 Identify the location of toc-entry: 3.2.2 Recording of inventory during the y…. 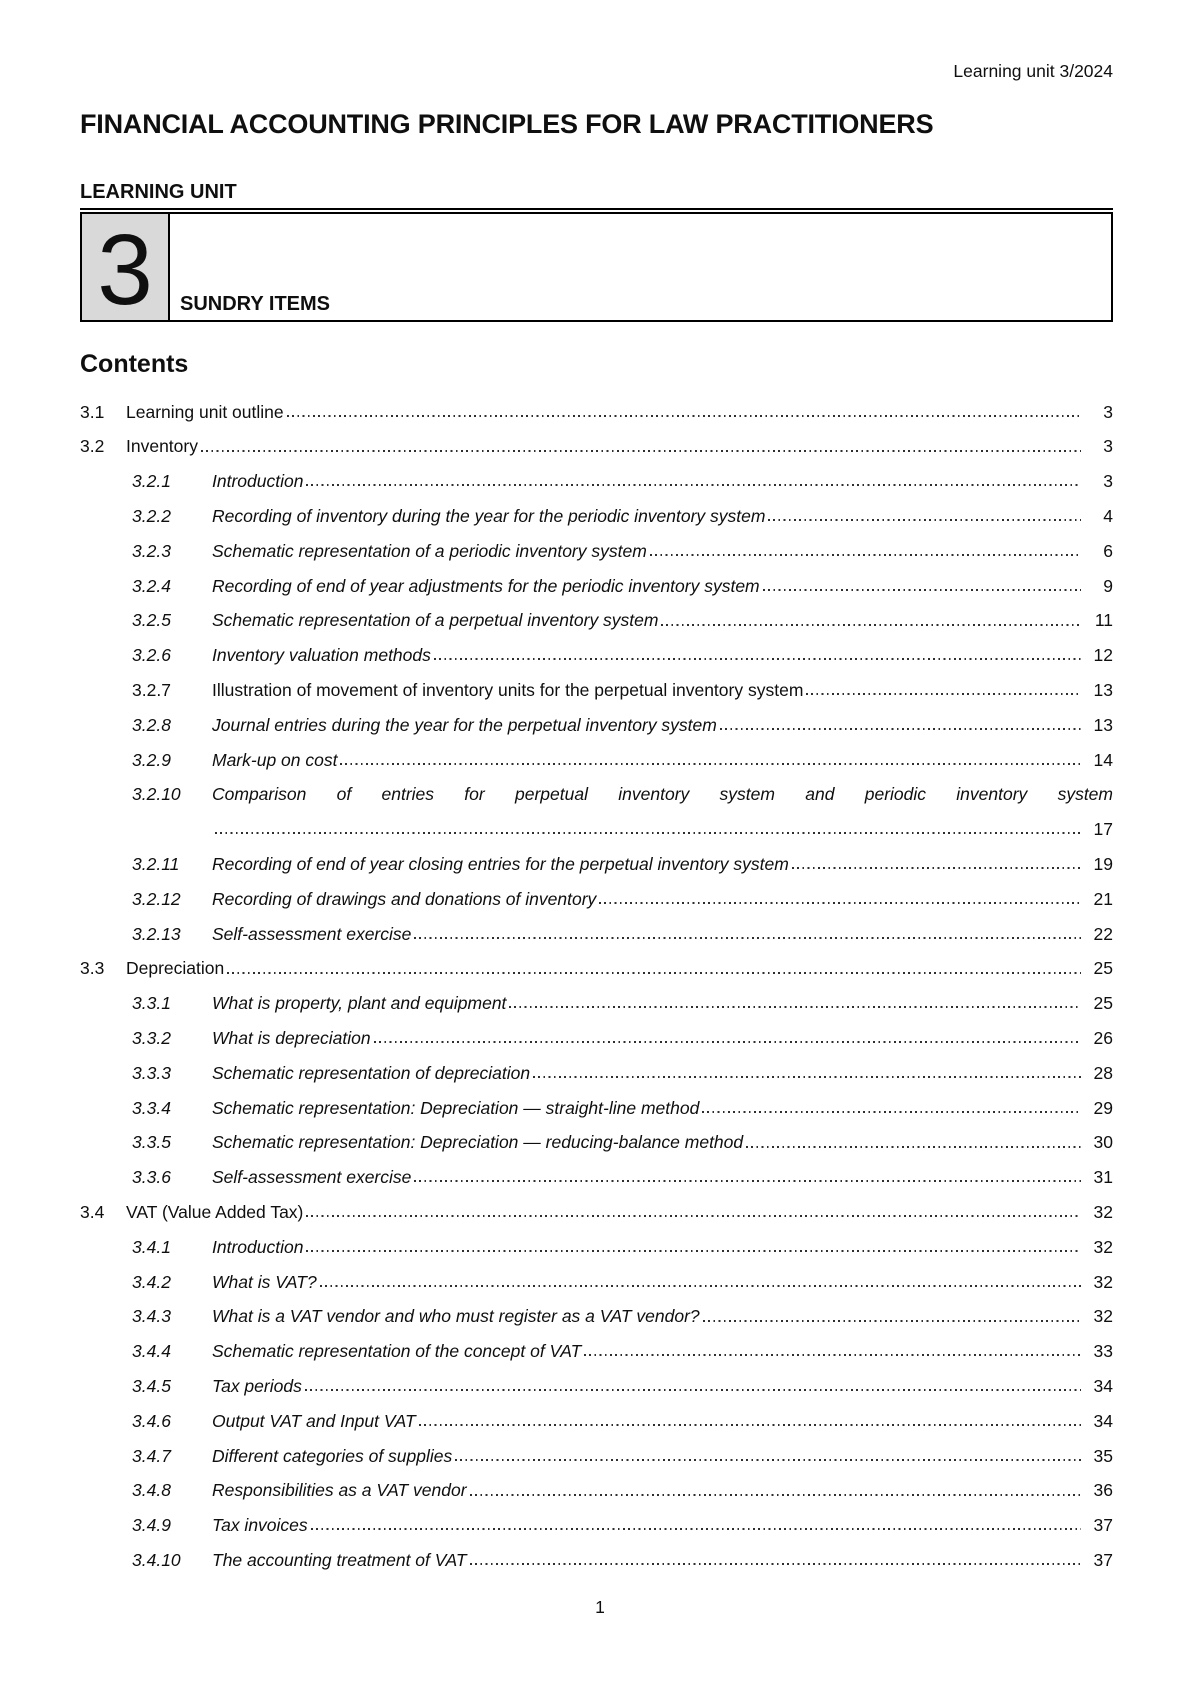
(596, 508).